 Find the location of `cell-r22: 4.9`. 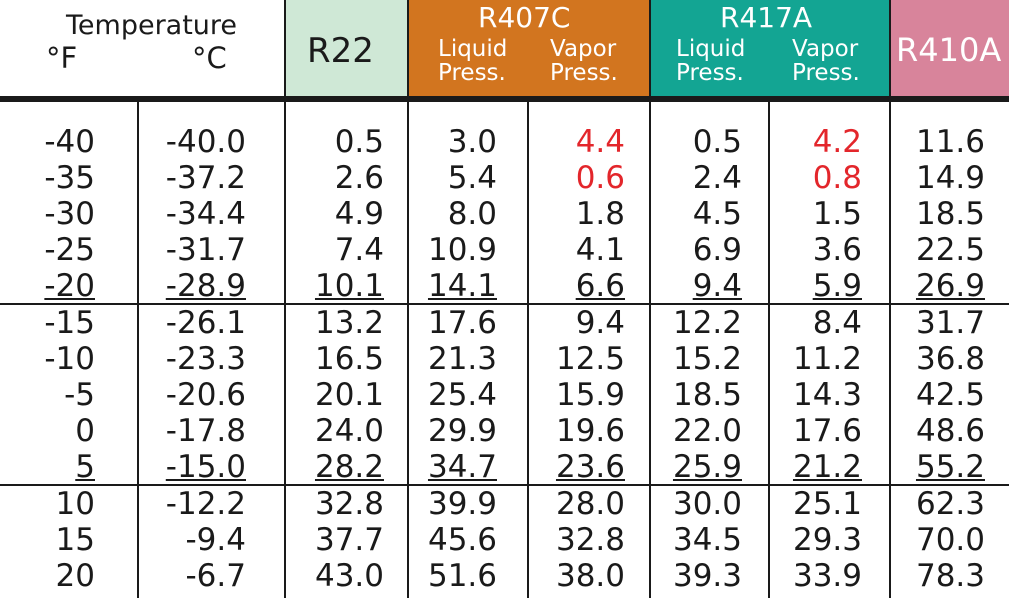

cell-r22: 4.9 is located at coordinates (359, 214).